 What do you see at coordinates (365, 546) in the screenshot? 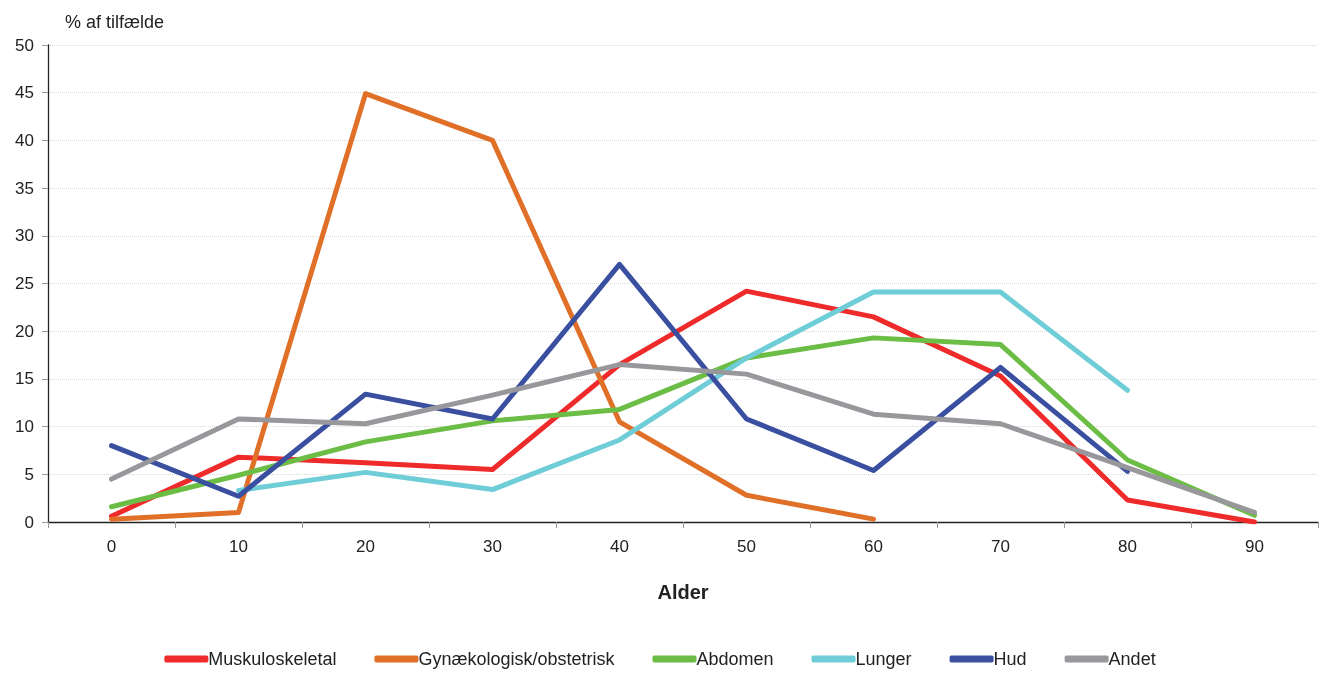
I see `x-tick-label: 20` at bounding box center [365, 546].